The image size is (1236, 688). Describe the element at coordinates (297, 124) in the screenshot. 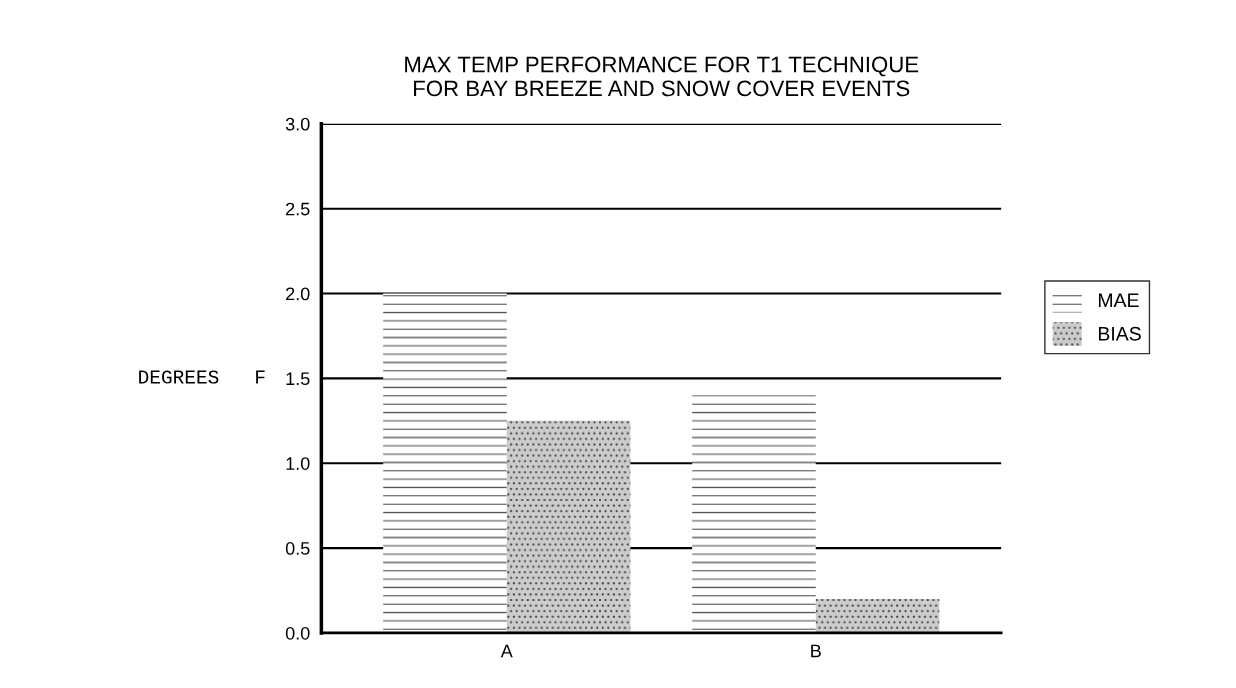

I see `y-tick-label: 3.0` at that location.